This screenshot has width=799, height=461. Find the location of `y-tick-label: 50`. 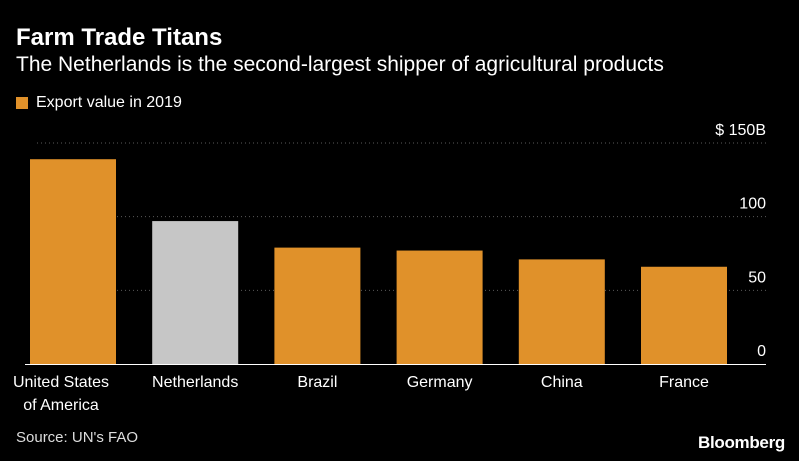

y-tick-label: 50 is located at coordinates (757, 277).